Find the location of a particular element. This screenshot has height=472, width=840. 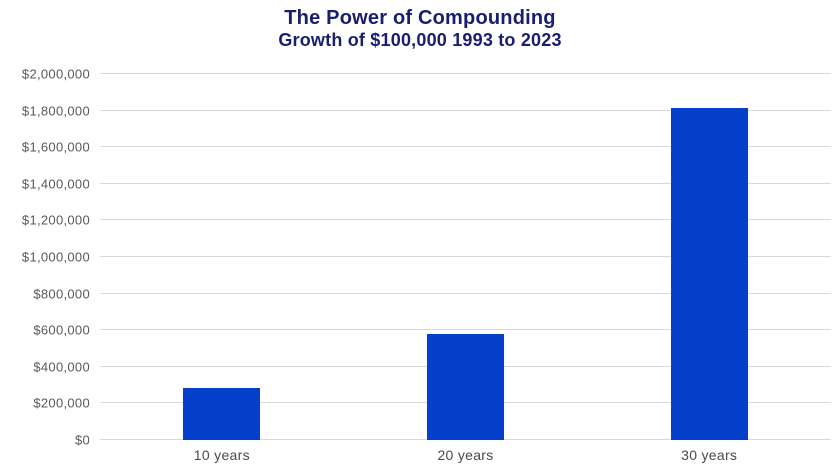

chart-title: The Power of Compounding is located at coordinates (420, 18).